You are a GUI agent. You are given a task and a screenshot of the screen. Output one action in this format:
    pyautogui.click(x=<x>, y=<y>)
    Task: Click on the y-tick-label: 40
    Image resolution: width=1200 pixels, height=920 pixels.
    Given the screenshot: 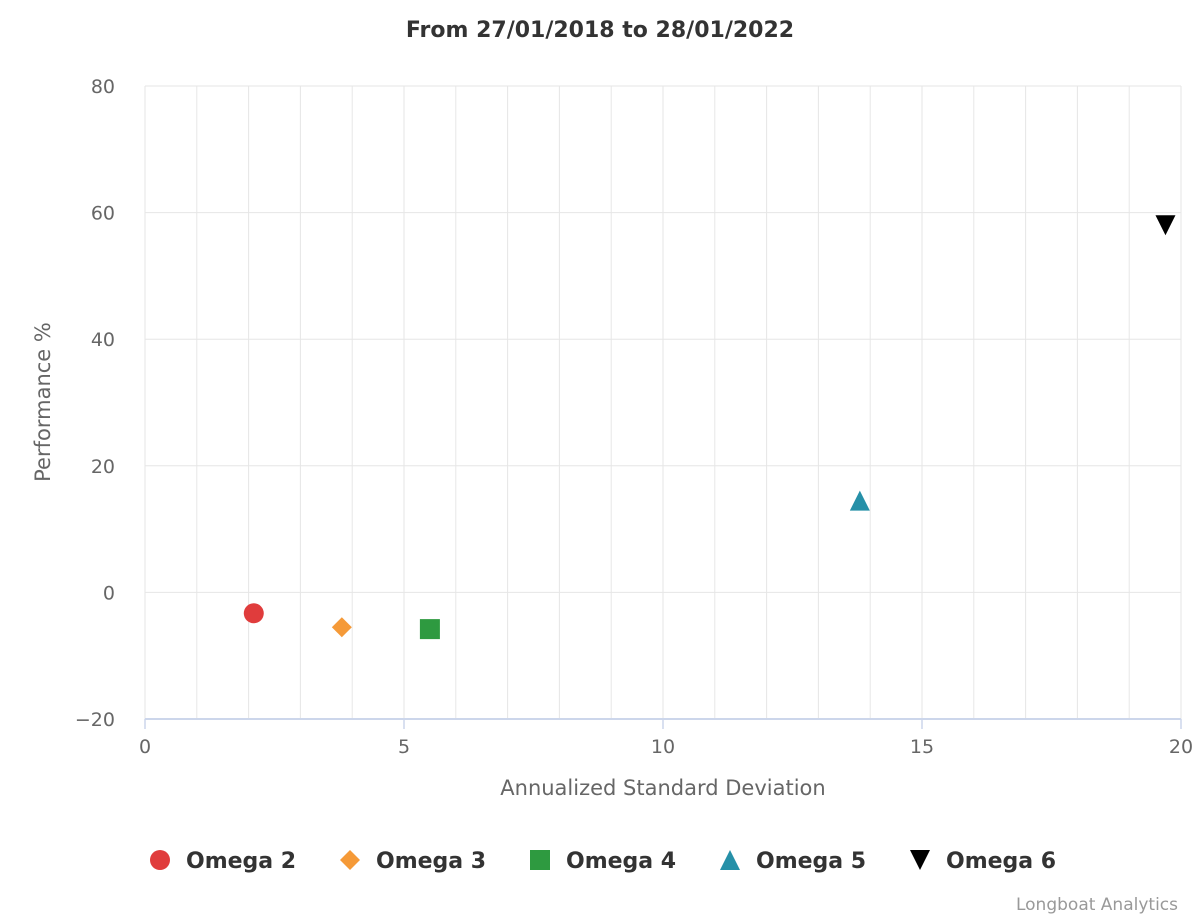 What is the action you would take?
    pyautogui.click(x=103, y=340)
    